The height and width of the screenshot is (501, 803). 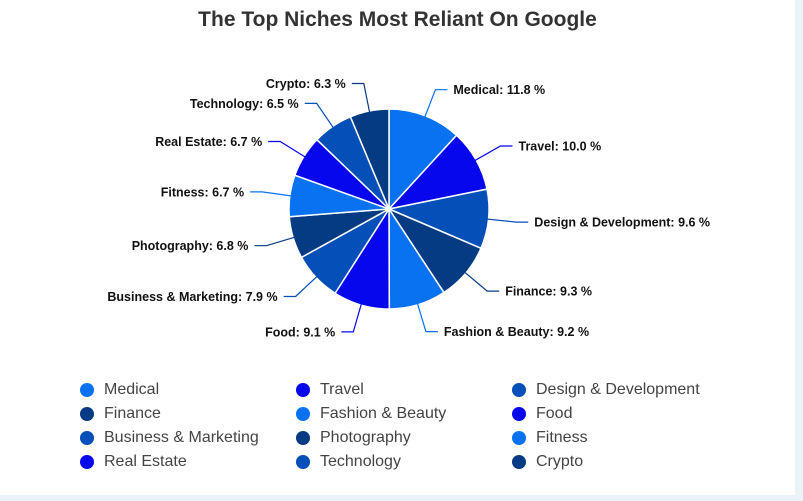 I want to click on slice-label-crypto: Crypto: 6.3 %, so click(x=306, y=84).